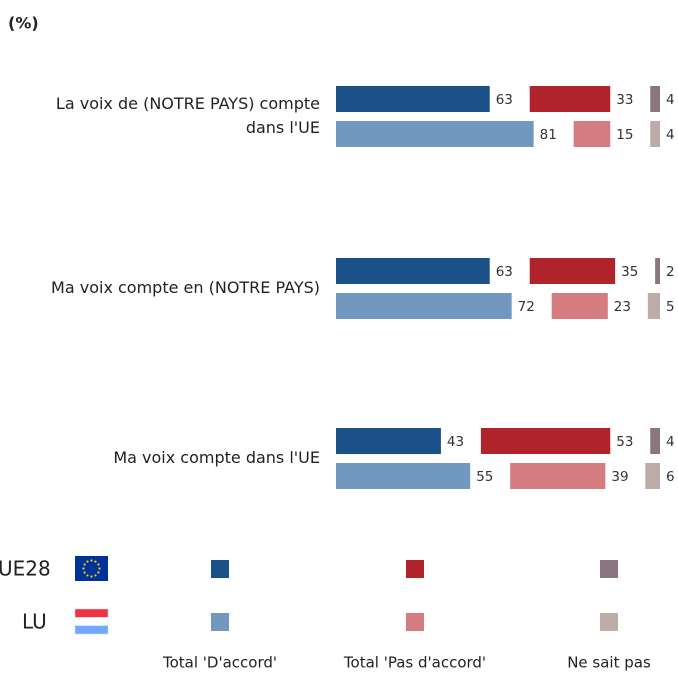  What do you see at coordinates (185, 287) in the screenshot?
I see `category-label: Ma voix compte en (NOTRE PAYS)` at bounding box center [185, 287].